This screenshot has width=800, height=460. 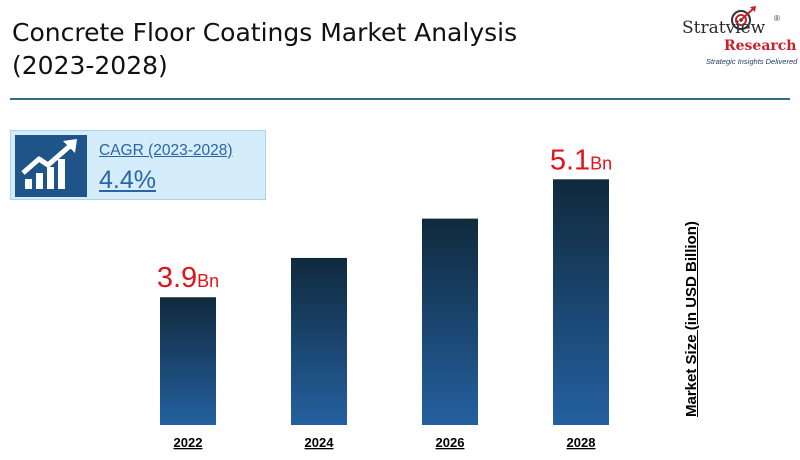 What do you see at coordinates (385, 442) in the screenshot?
I see `x-tick-labels: 2022 2024 2026 2028` at bounding box center [385, 442].